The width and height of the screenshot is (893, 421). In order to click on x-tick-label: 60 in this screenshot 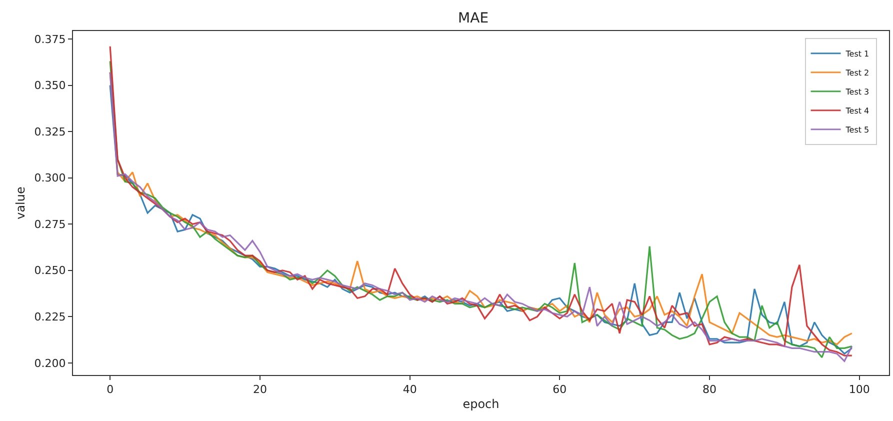, I will do `click(559, 389)`.